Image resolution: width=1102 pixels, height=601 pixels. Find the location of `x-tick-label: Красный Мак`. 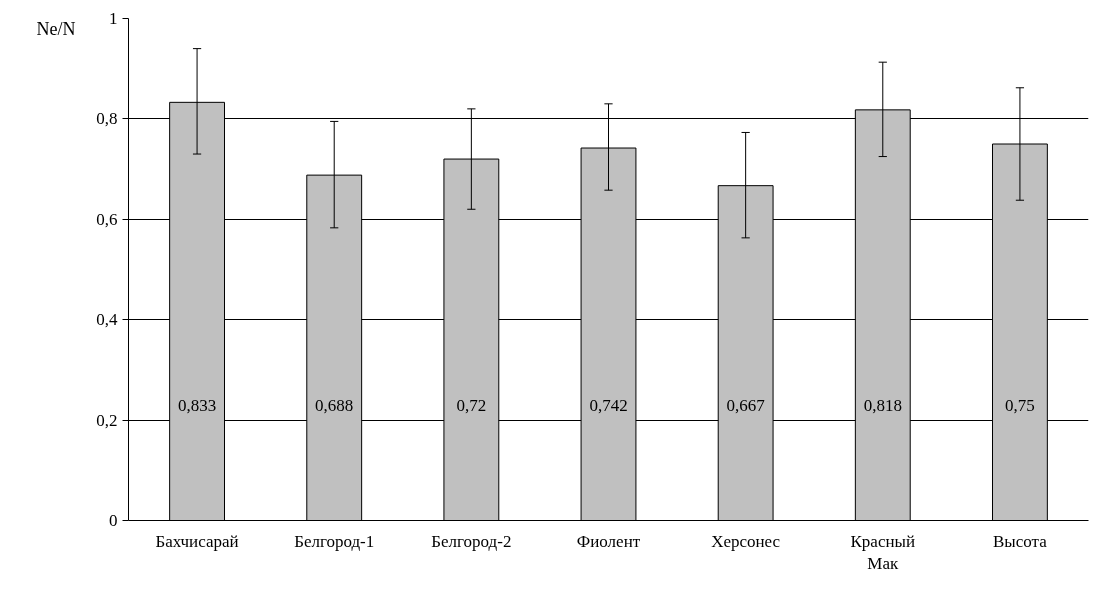

x-tick-label: Красный Мак is located at coordinates (883, 552).